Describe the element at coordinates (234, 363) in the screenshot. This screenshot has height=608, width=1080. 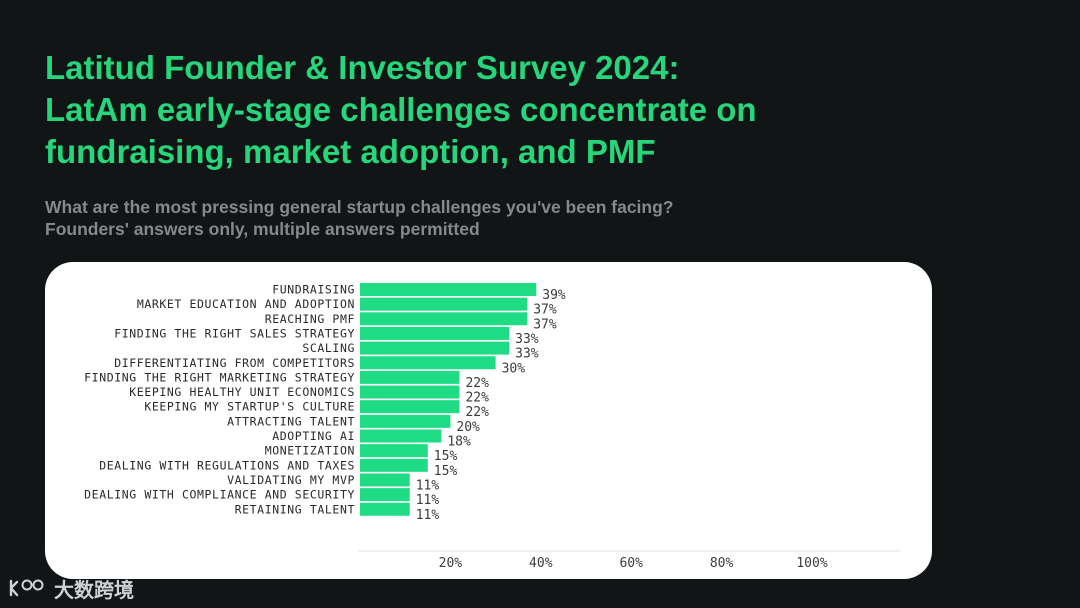
I see `category-label: DIFFERENTIATING FROM COMPETITORS` at that location.